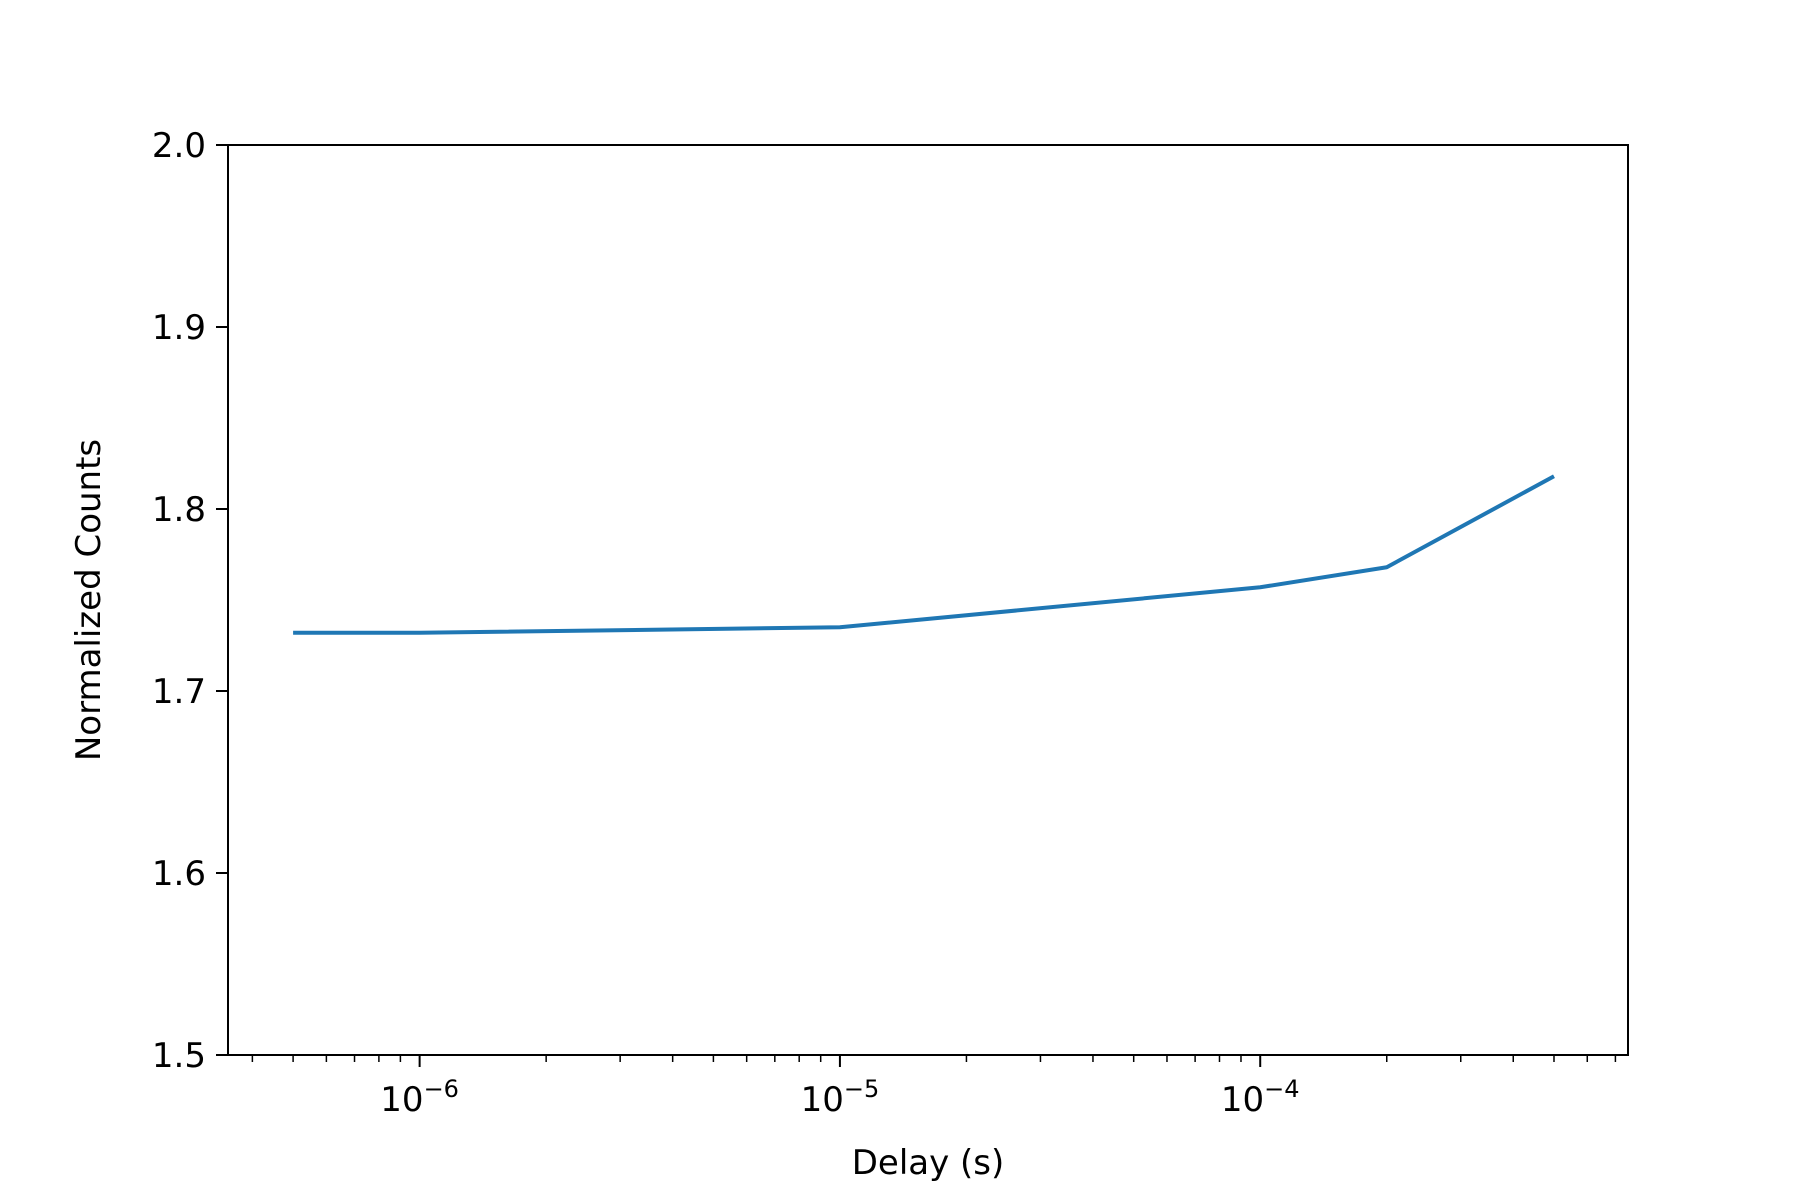 Image resolution: width=1800 pixels, height=1204 pixels. What do you see at coordinates (179, 874) in the screenshot?
I see `y-tick-label: 1.6` at bounding box center [179, 874].